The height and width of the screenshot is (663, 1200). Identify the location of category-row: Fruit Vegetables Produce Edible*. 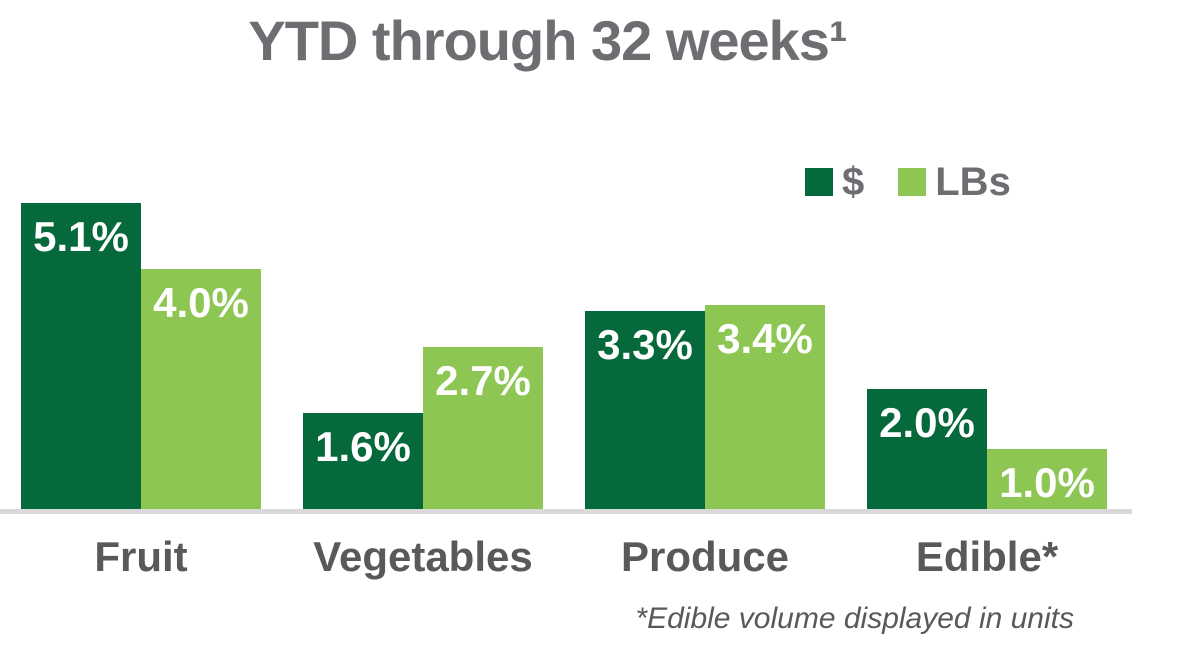
(564, 557).